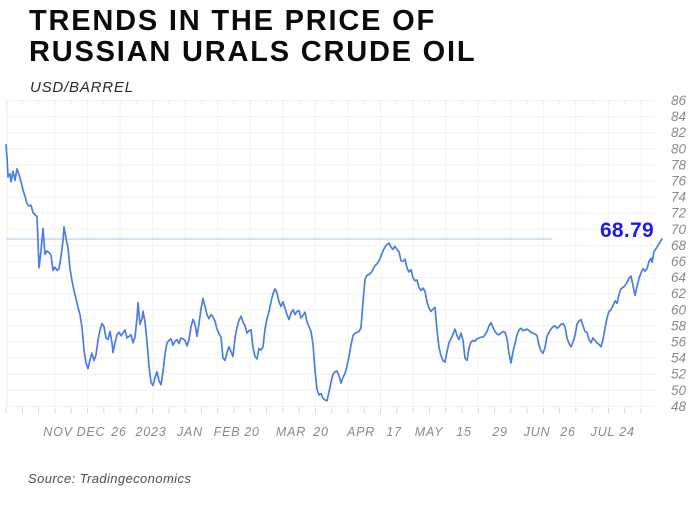 This screenshot has width=690, height=508. What do you see at coordinates (394, 432) in the screenshot?
I see `x-axis-label: 17` at bounding box center [394, 432].